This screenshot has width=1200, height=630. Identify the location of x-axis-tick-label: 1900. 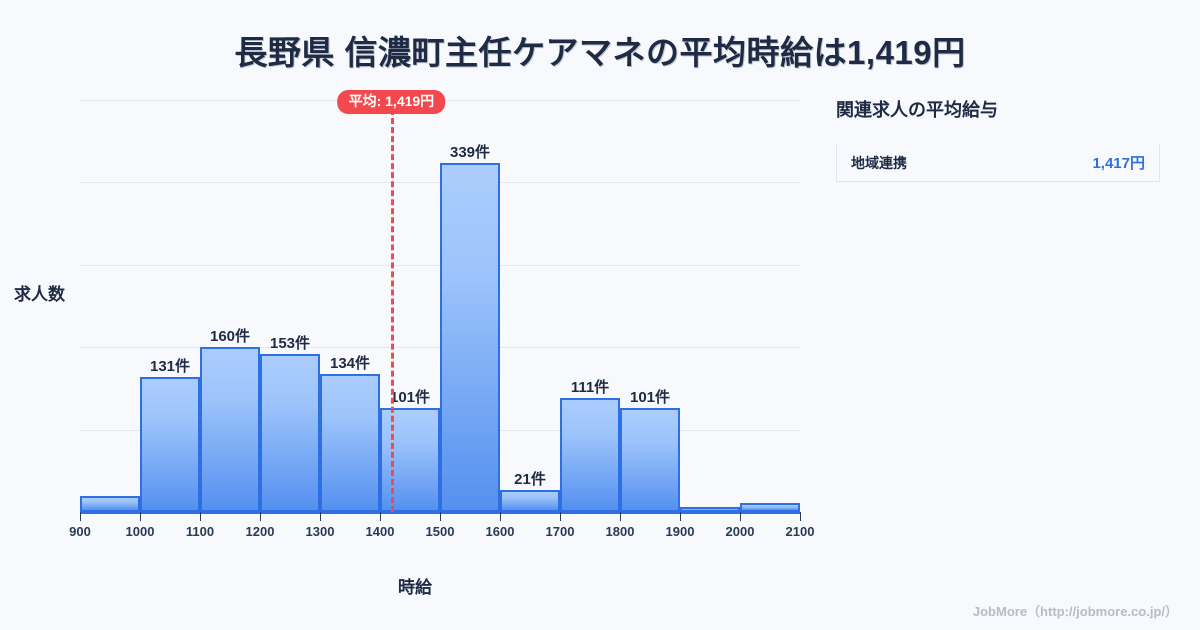
(680, 531).